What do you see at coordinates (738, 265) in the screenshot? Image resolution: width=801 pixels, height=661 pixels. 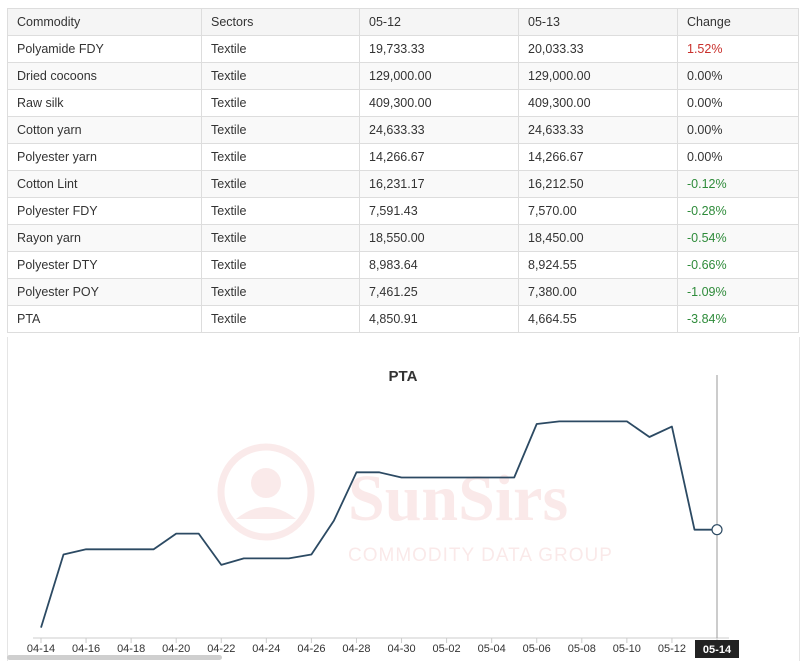 I see `cell-change: -0.66%` at bounding box center [738, 265].